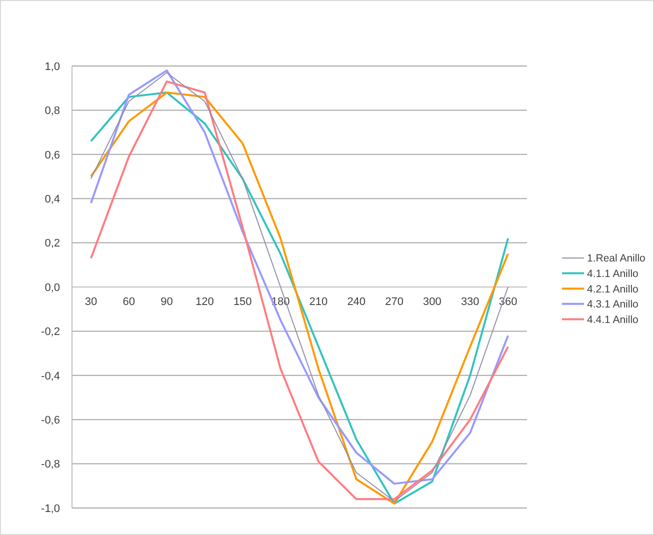 This screenshot has width=654, height=535. What do you see at coordinates (318, 302) in the screenshot?
I see `x-tick-label: 210` at bounding box center [318, 302].